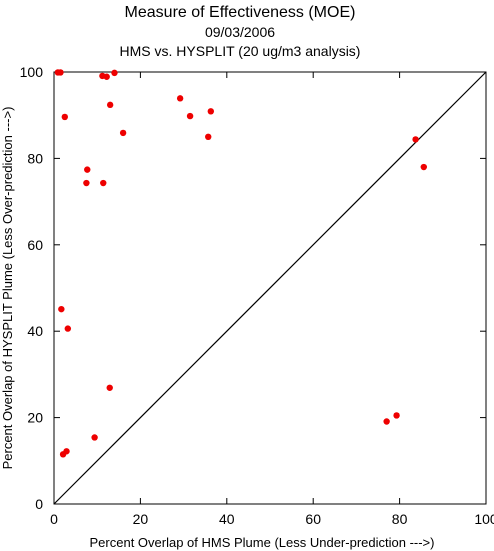 The width and height of the screenshot is (494, 551). I want to click on chart-date: 09/03/2006, so click(240, 32).